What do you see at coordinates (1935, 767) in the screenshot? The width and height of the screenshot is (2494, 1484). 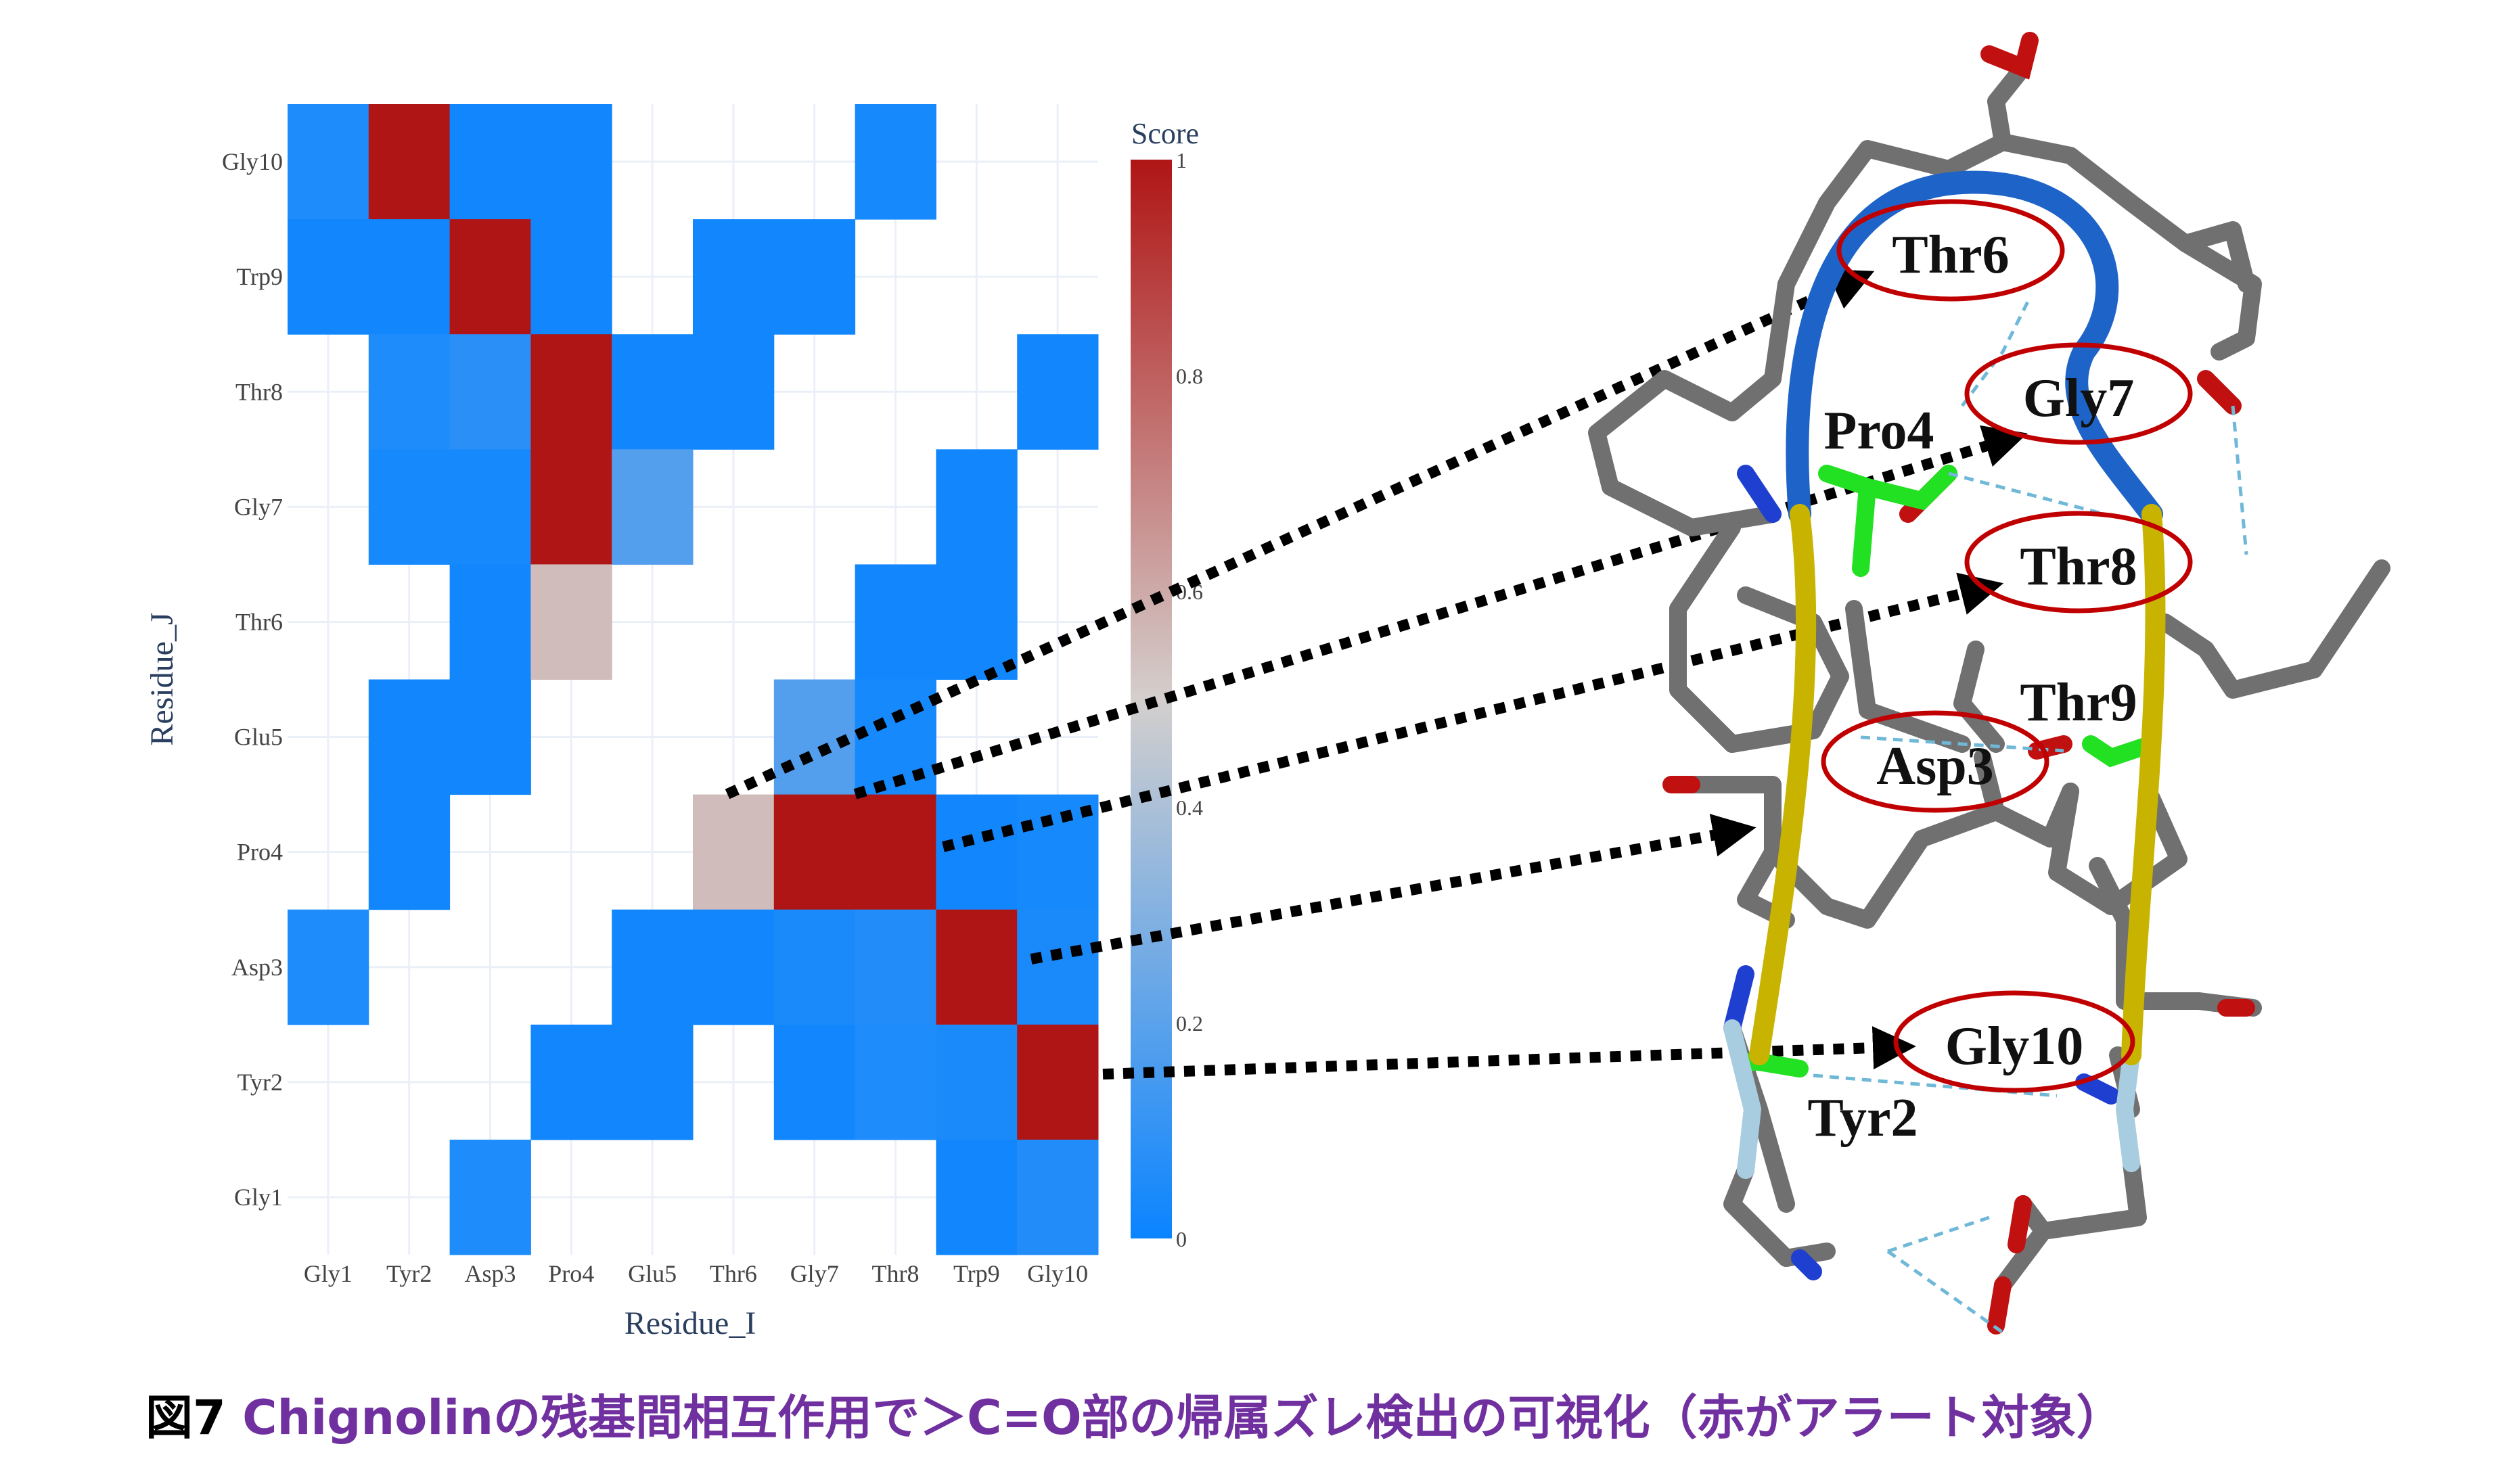 I see `residue-label: Asp3` at bounding box center [1935, 767].